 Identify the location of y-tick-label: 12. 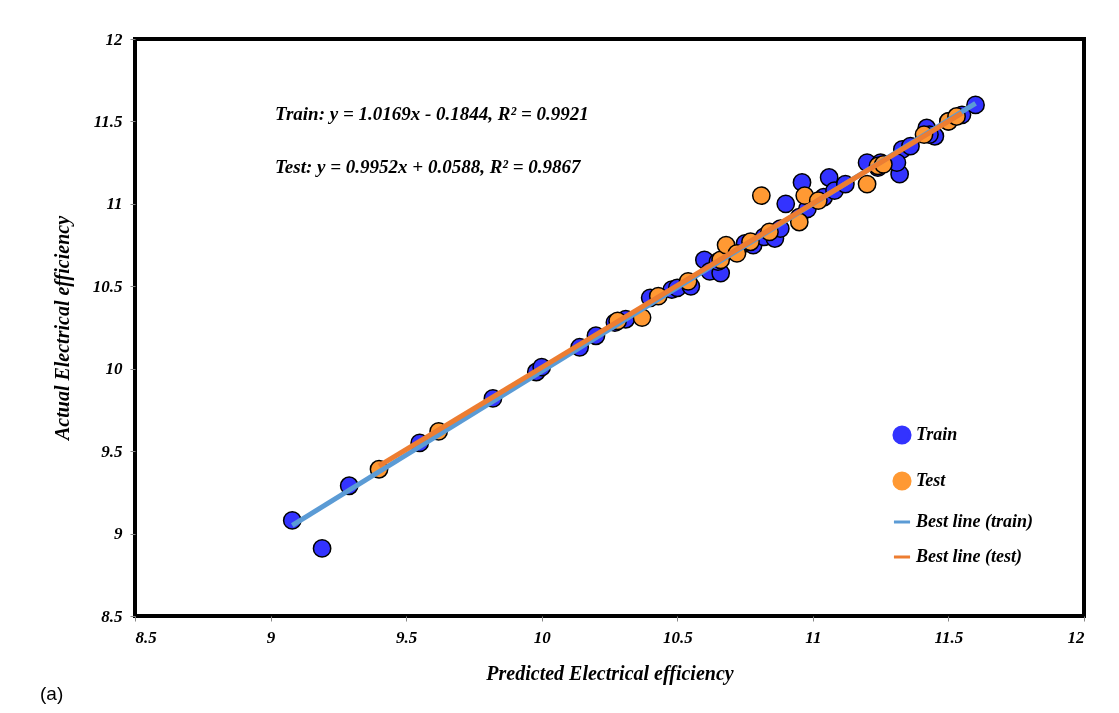
(114, 39).